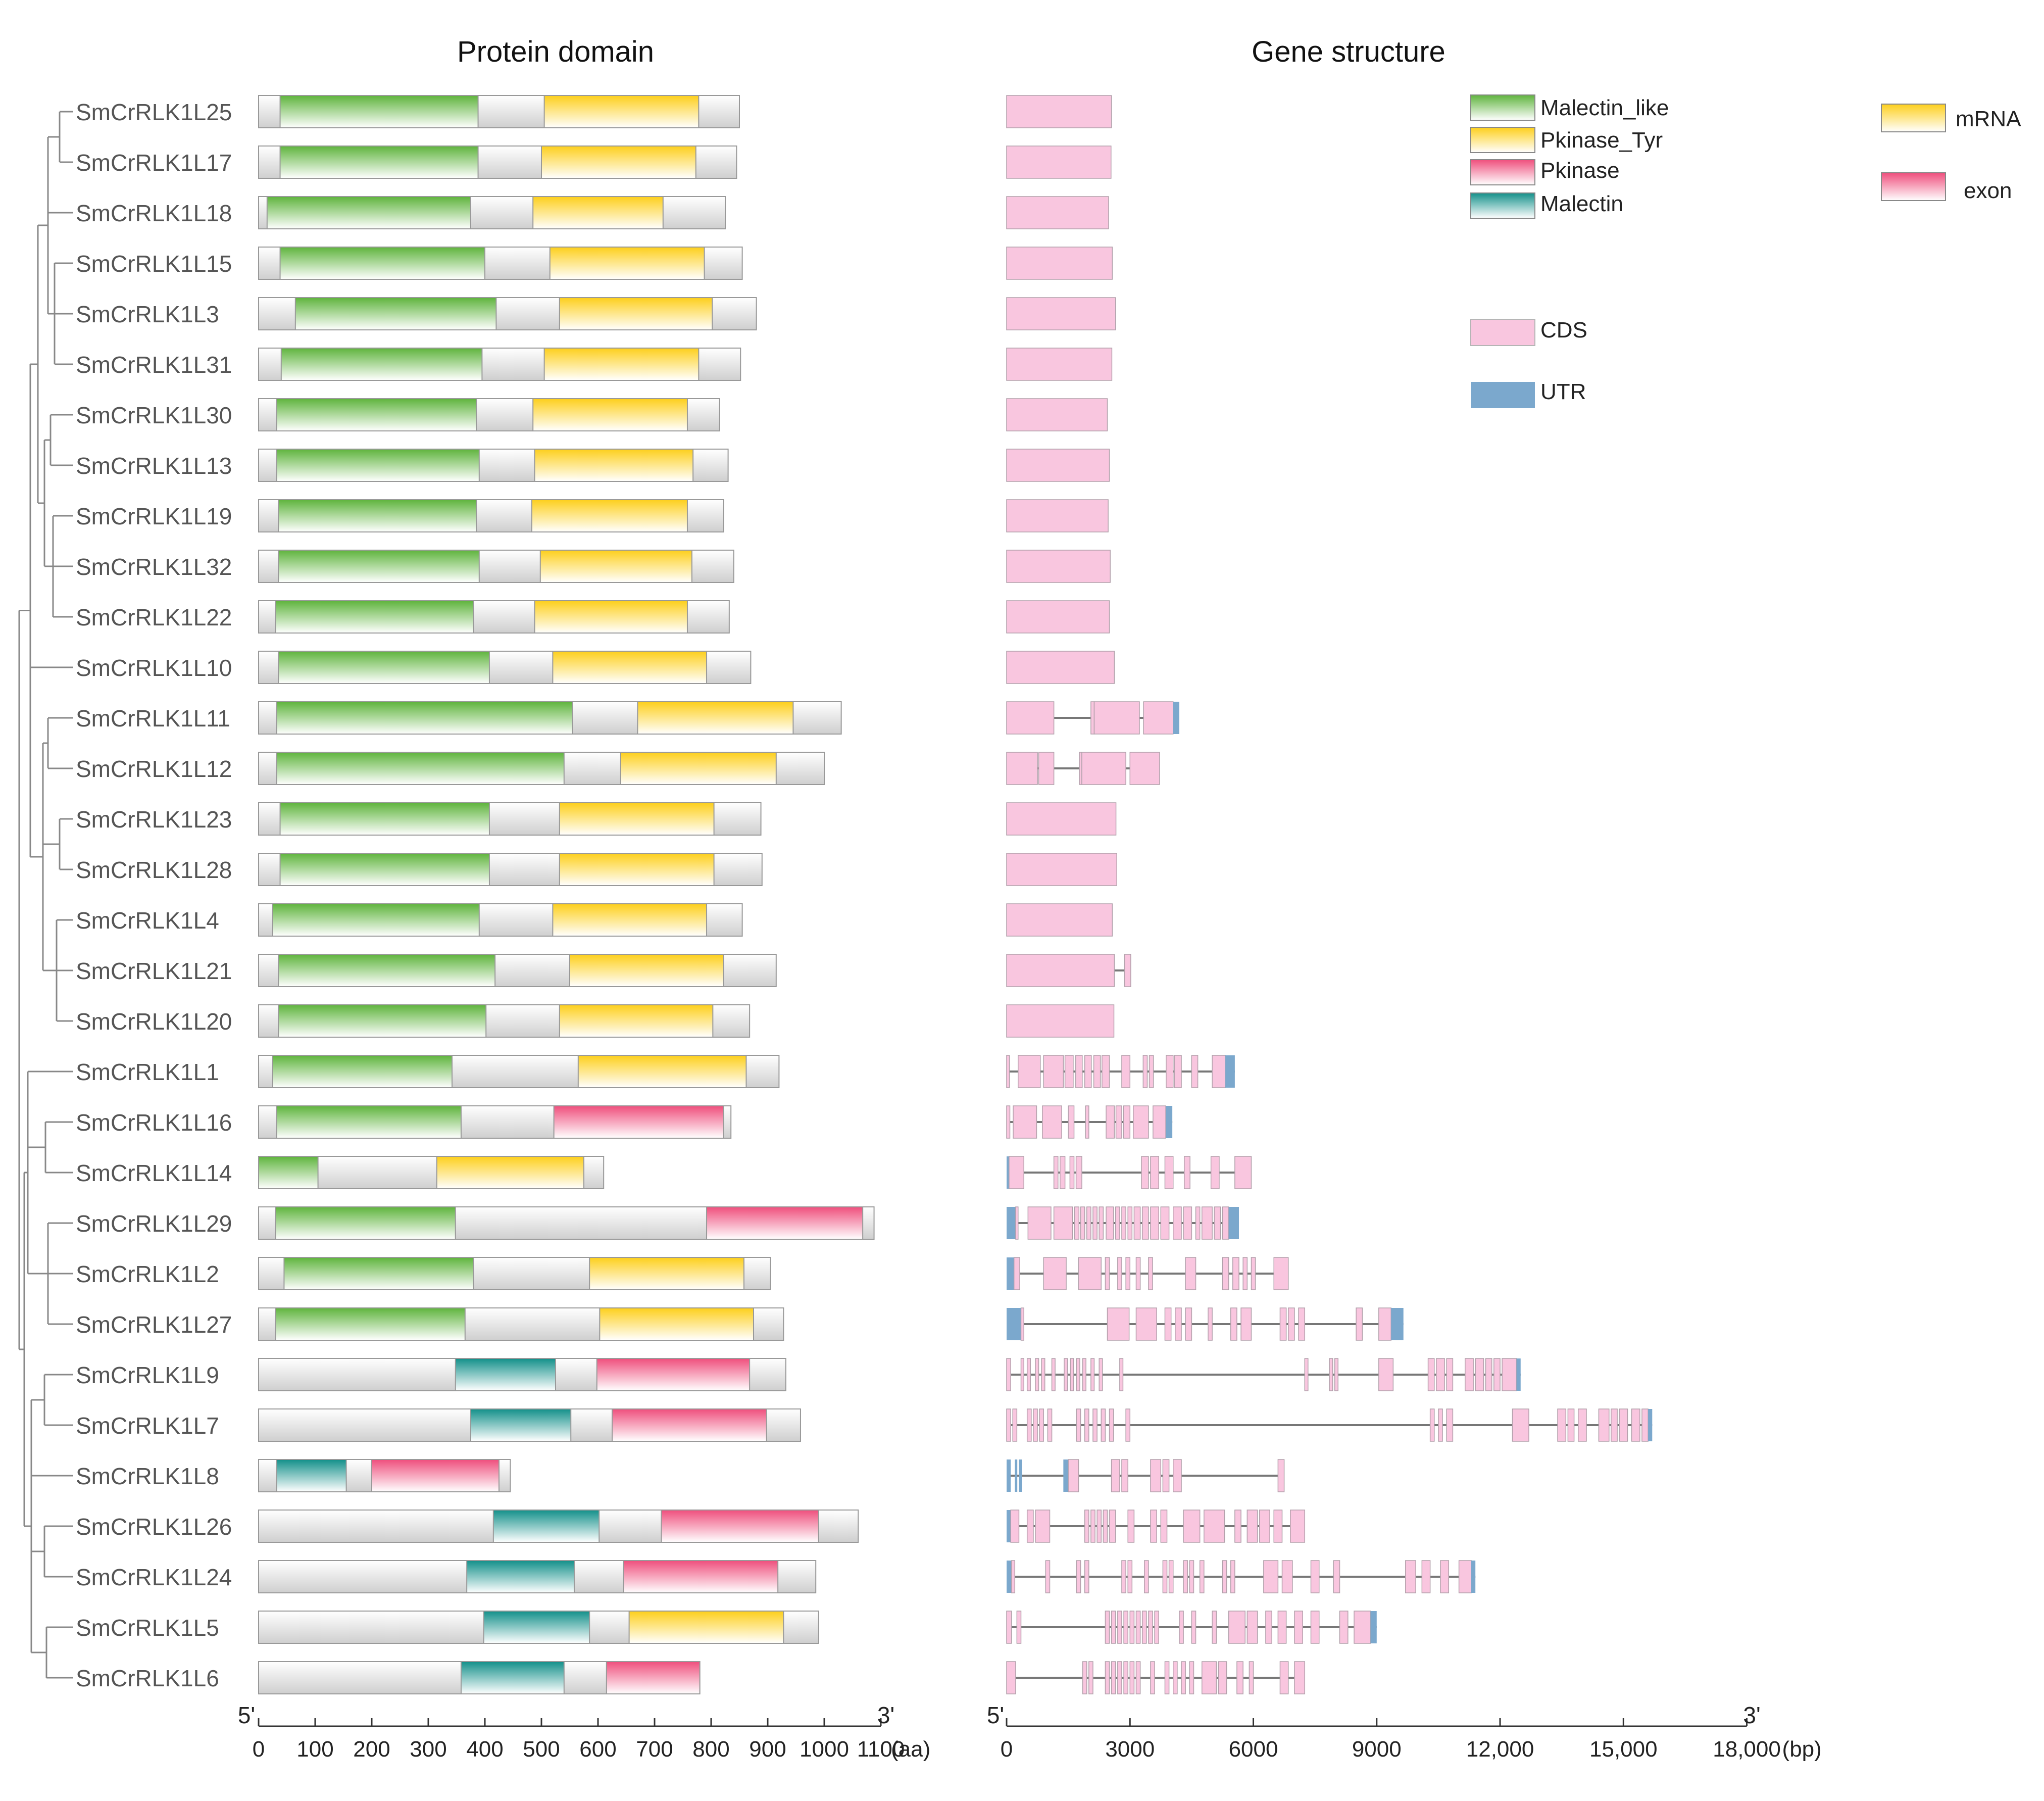  Describe the element at coordinates (1502, 172) in the screenshot. I see `legend-swatch-pkinase` at that location.